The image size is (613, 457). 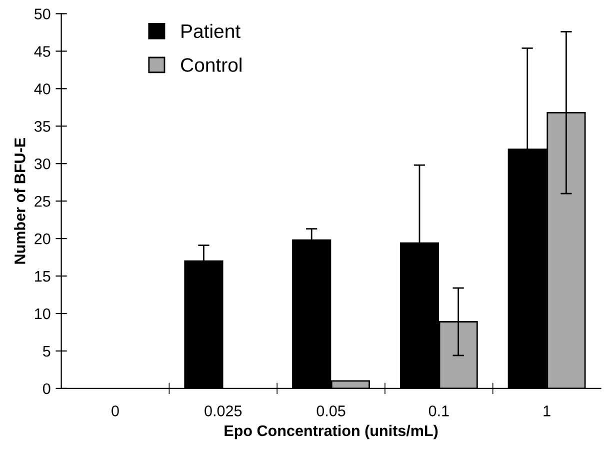 I want to click on x-tick-label: 1, so click(x=547, y=411).